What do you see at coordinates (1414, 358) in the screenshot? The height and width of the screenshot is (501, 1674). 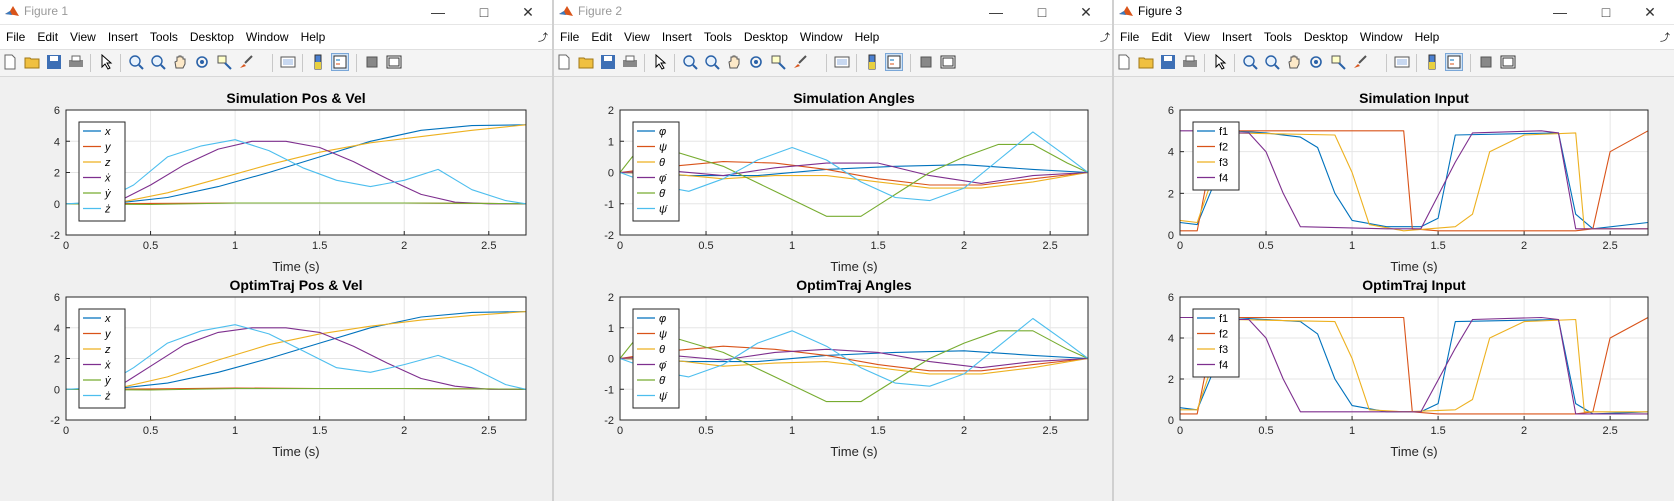 I see `plot-area` at bounding box center [1414, 358].